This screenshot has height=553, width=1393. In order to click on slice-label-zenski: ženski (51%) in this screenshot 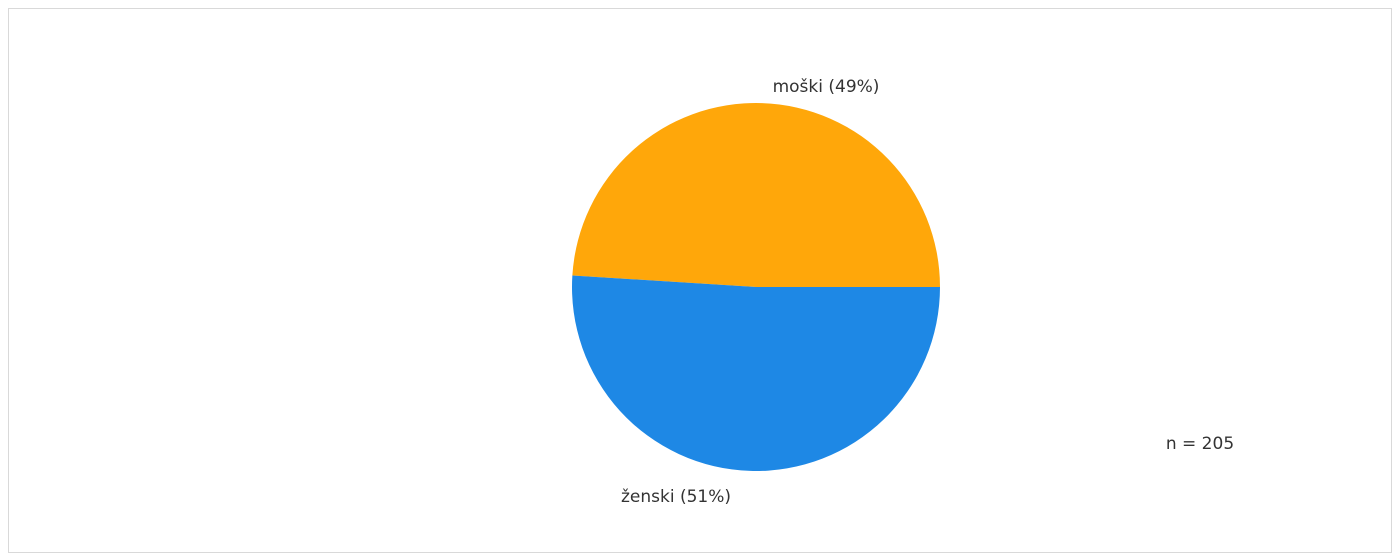, I will do `click(676, 497)`.